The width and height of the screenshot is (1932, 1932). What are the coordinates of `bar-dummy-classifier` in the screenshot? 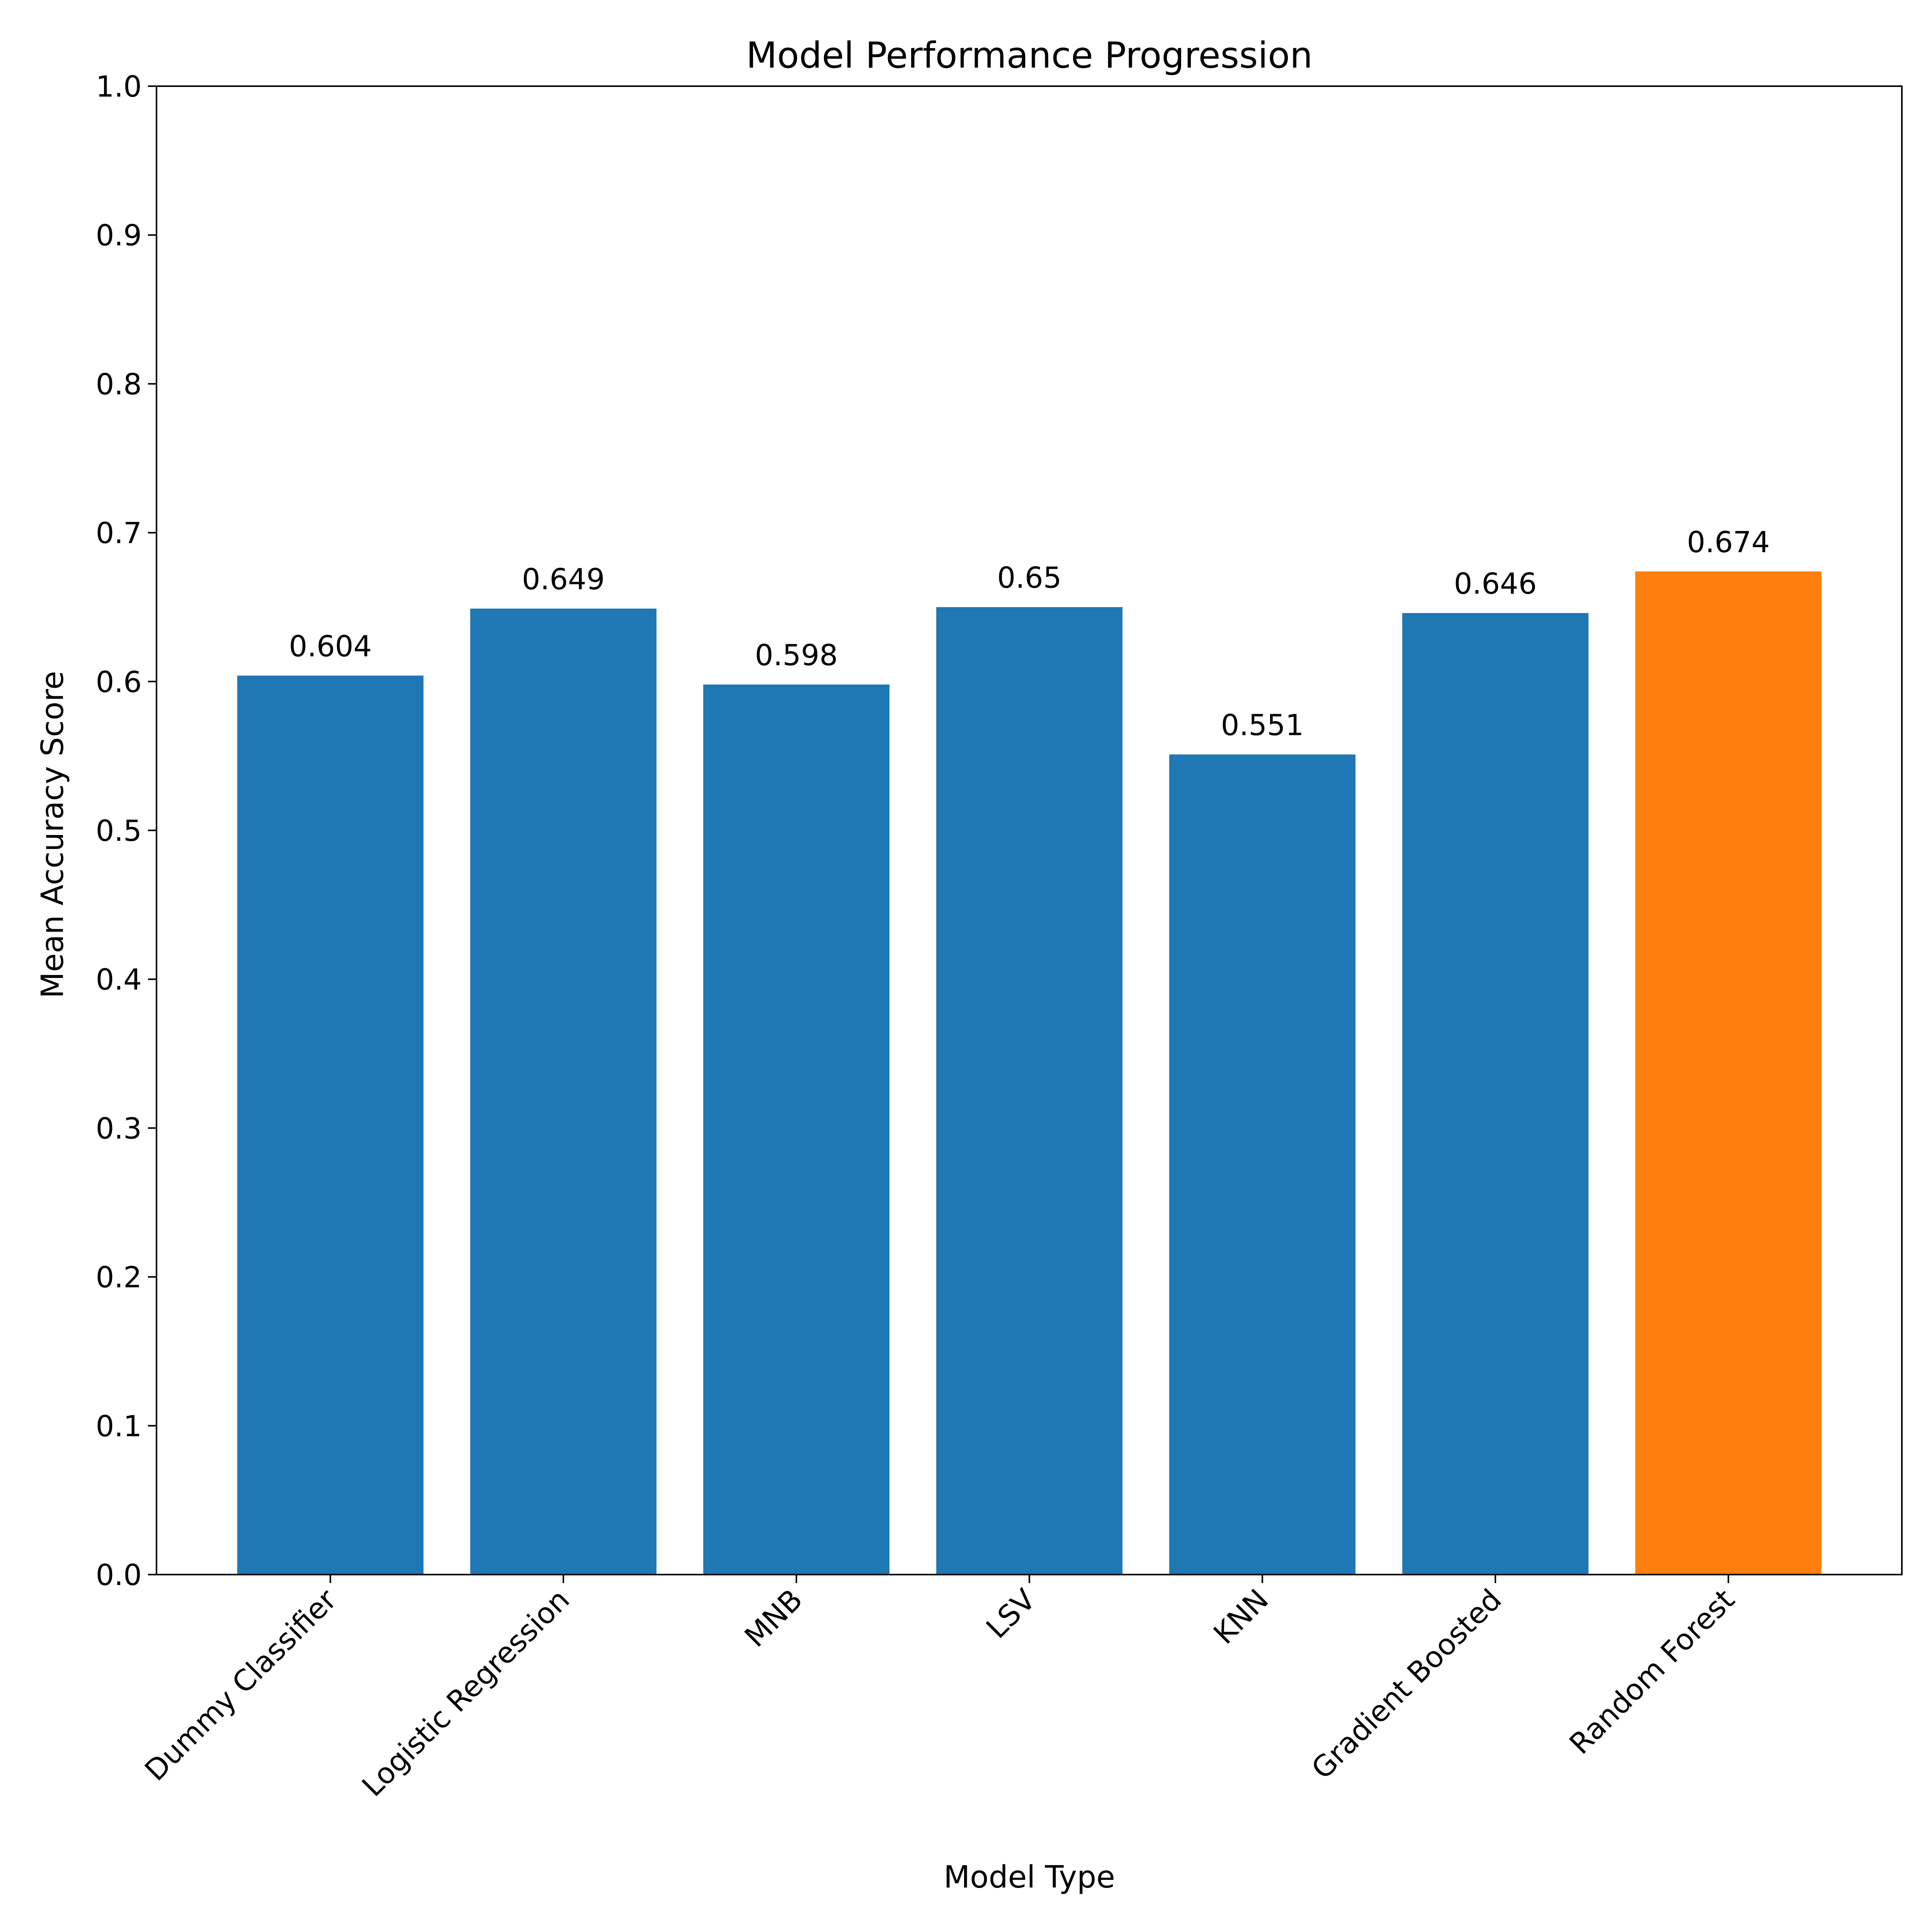 It's located at (330, 1125).